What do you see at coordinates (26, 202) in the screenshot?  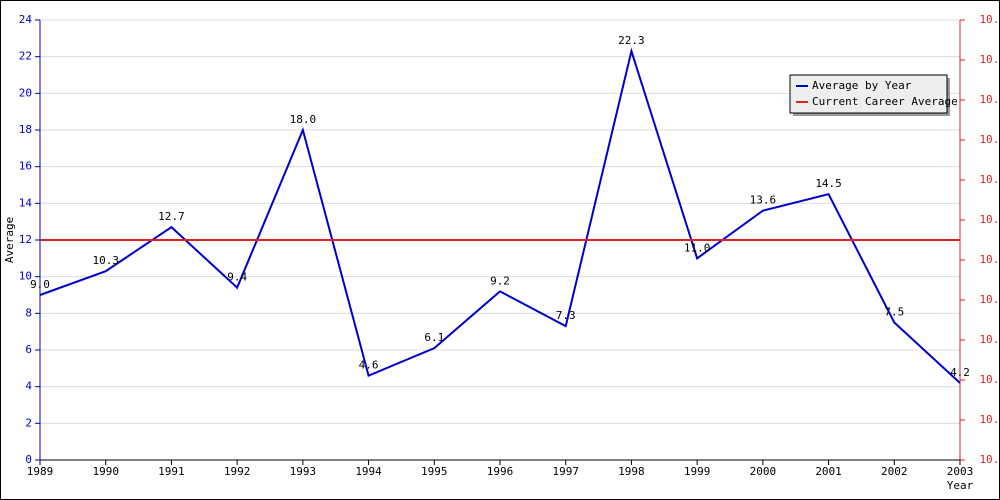 I see `y-tick-label: 14` at bounding box center [26, 202].